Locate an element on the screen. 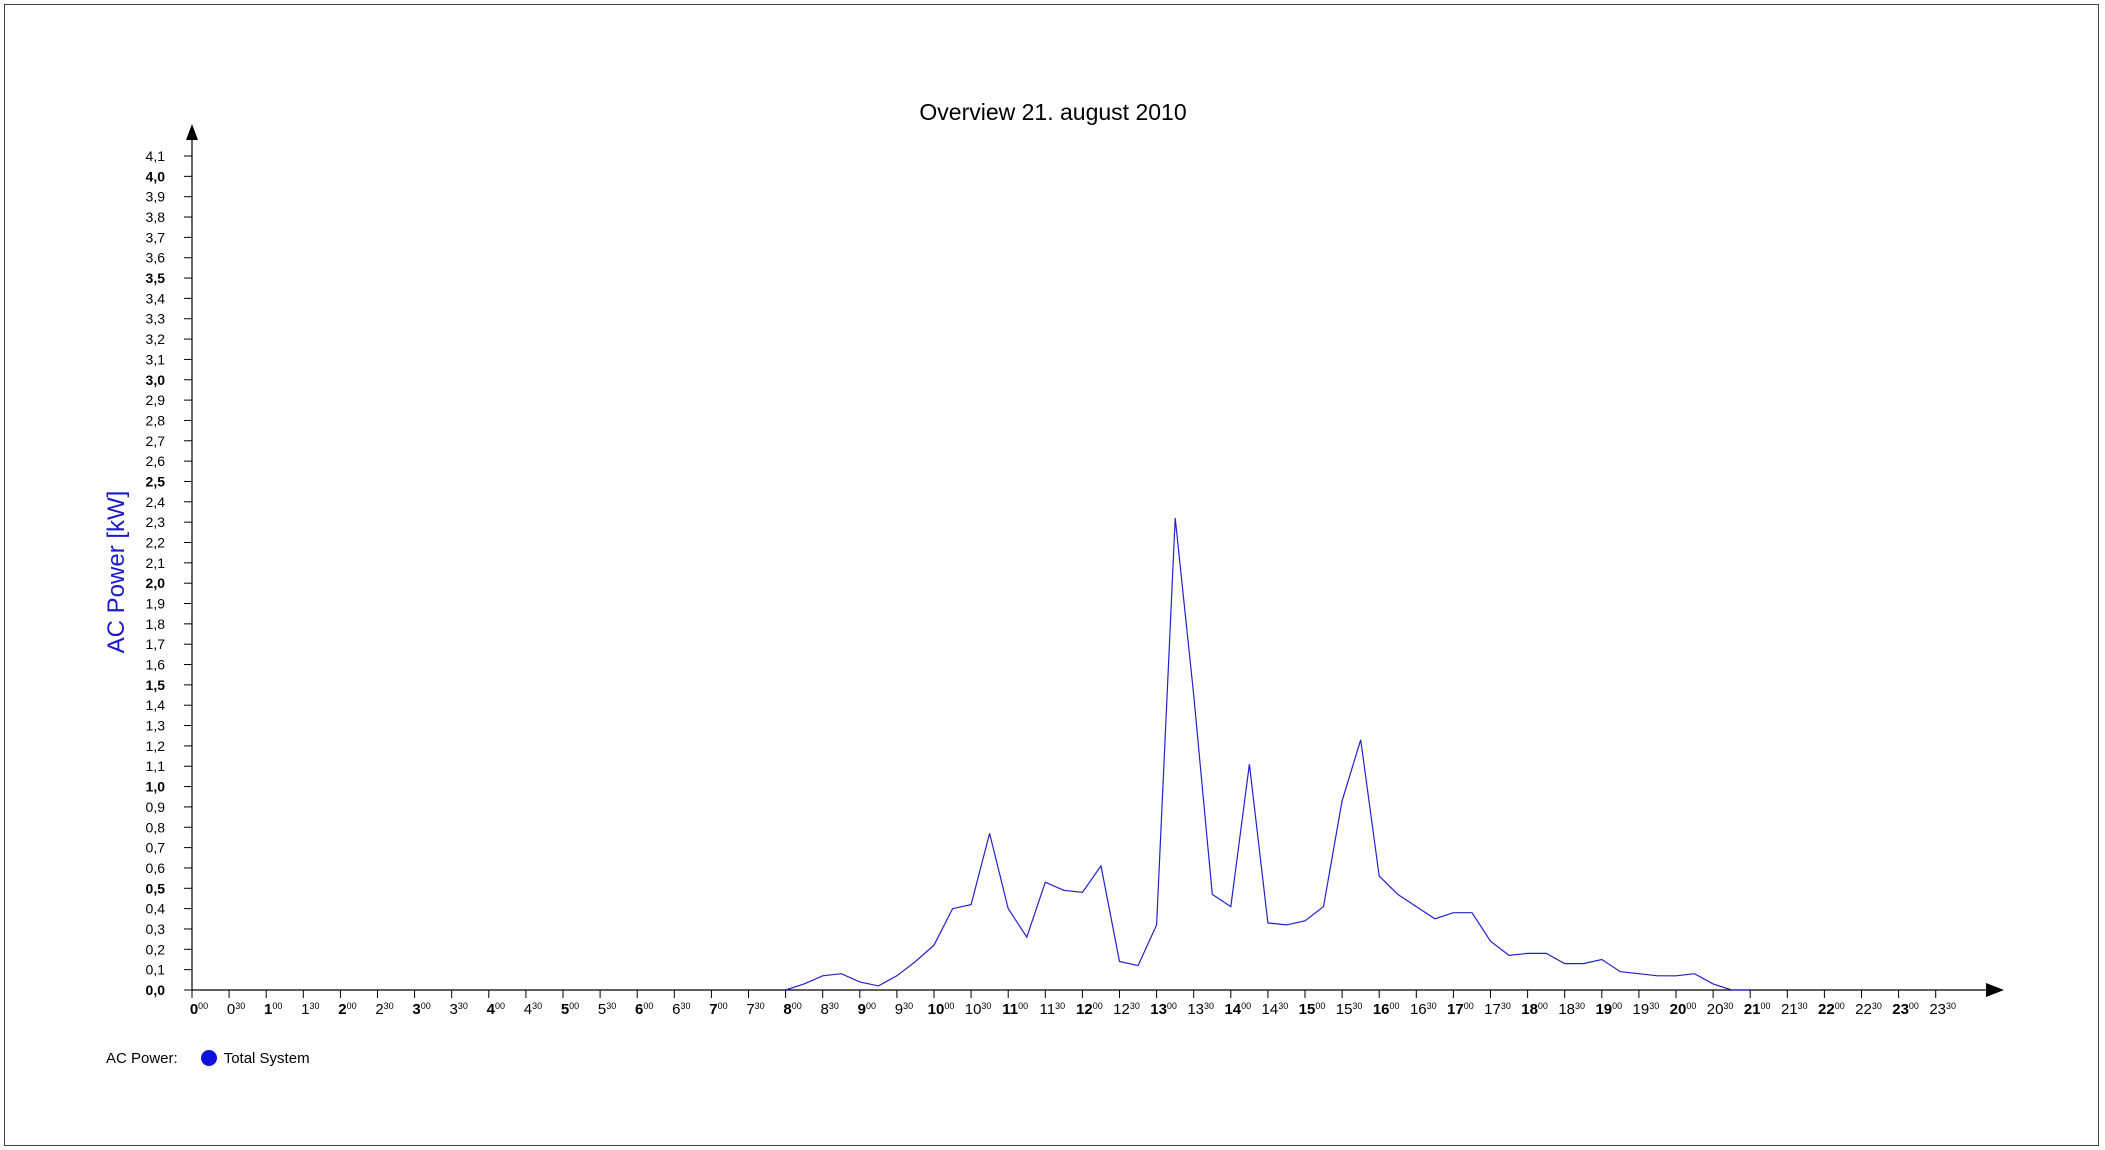 This screenshot has height=1150, width=2105. y-tick-label: 0,8 is located at coordinates (156, 827).